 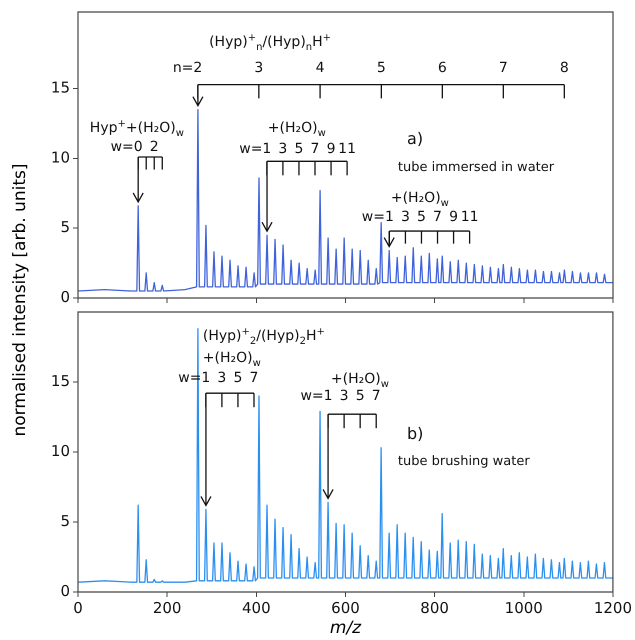 What do you see at coordinates (613, 607) in the screenshot?
I see `x-tick-label: 1200` at bounding box center [613, 607].